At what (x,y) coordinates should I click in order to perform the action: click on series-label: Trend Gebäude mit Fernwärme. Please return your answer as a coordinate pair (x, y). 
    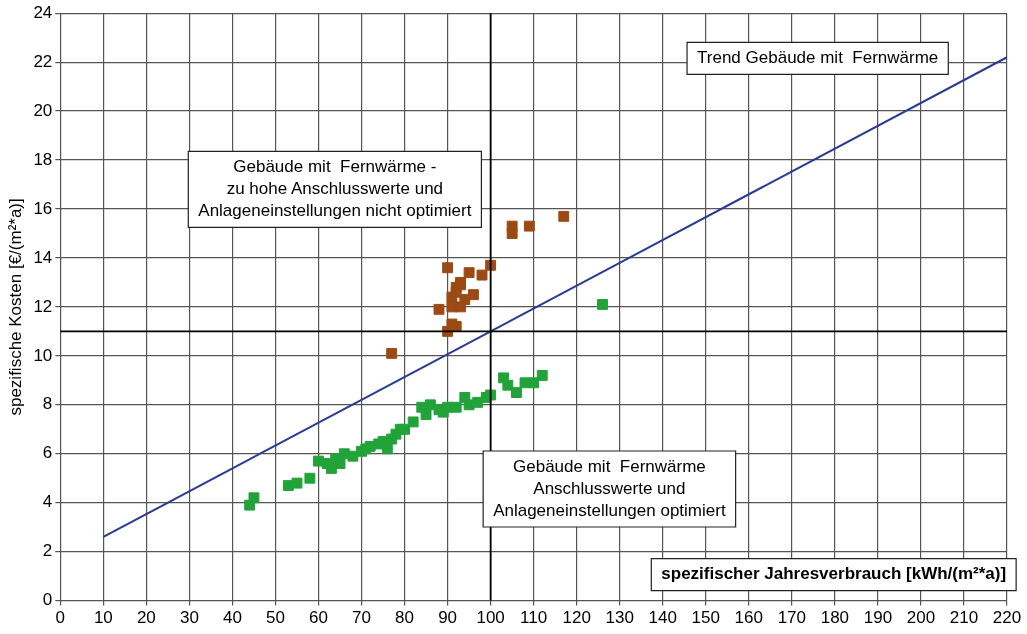
    Looking at the image, I should click on (818, 58).